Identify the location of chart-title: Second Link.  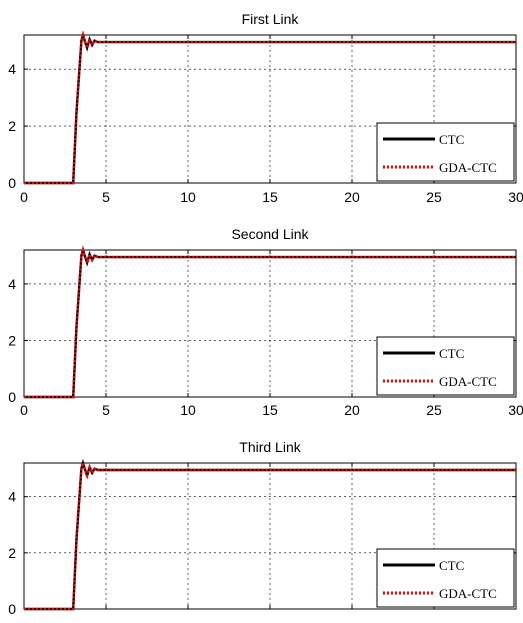
(270, 234).